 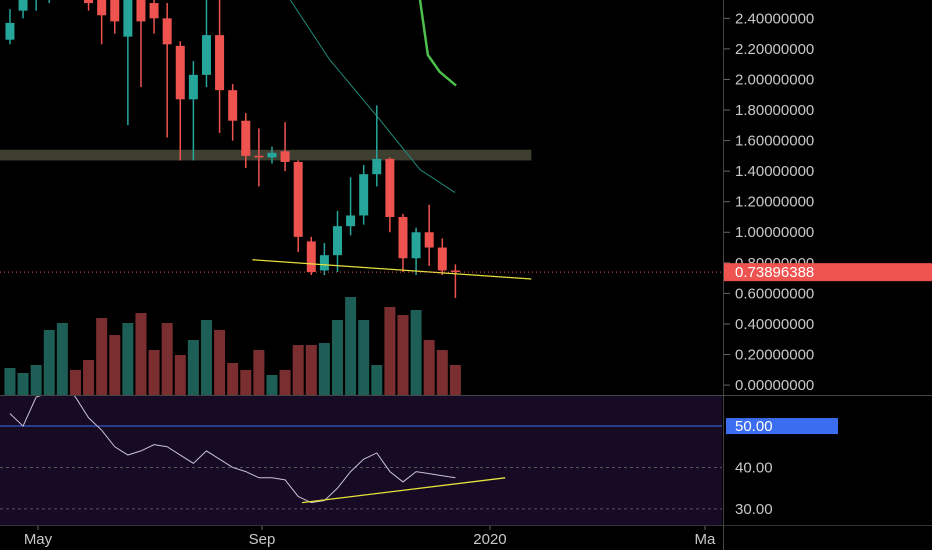 I want to click on y-tick-label: 1.20000000, so click(x=774, y=202).